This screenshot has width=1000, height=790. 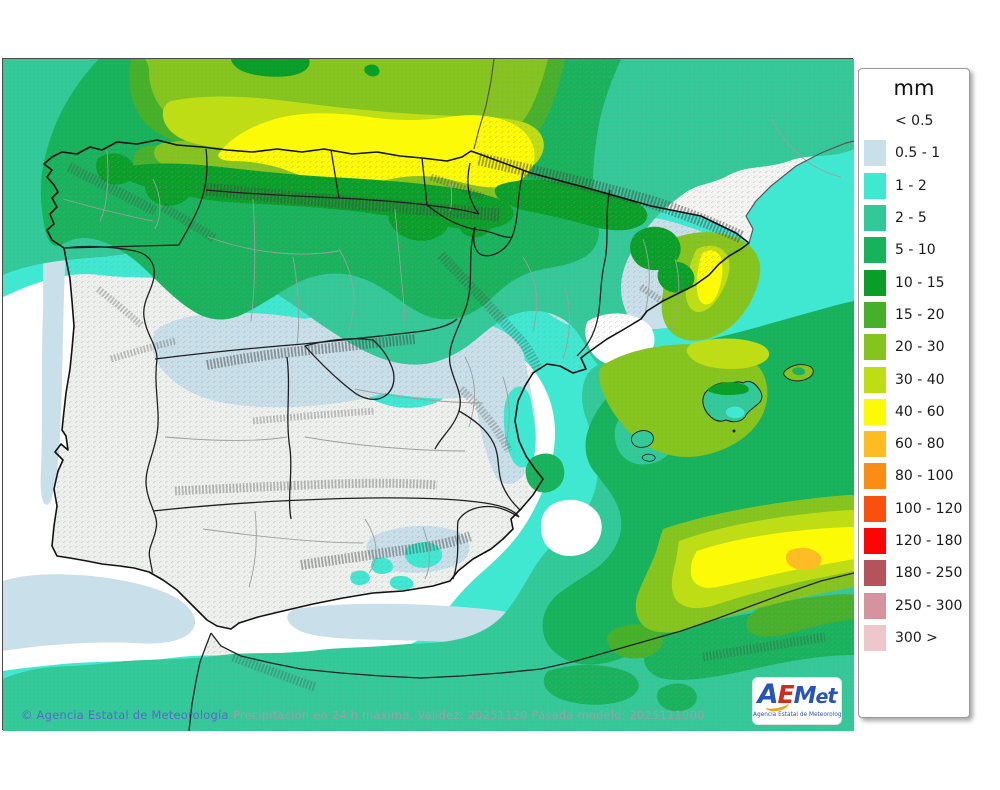 I want to click on legend-item: 0.5 - 1, so click(x=914, y=153).